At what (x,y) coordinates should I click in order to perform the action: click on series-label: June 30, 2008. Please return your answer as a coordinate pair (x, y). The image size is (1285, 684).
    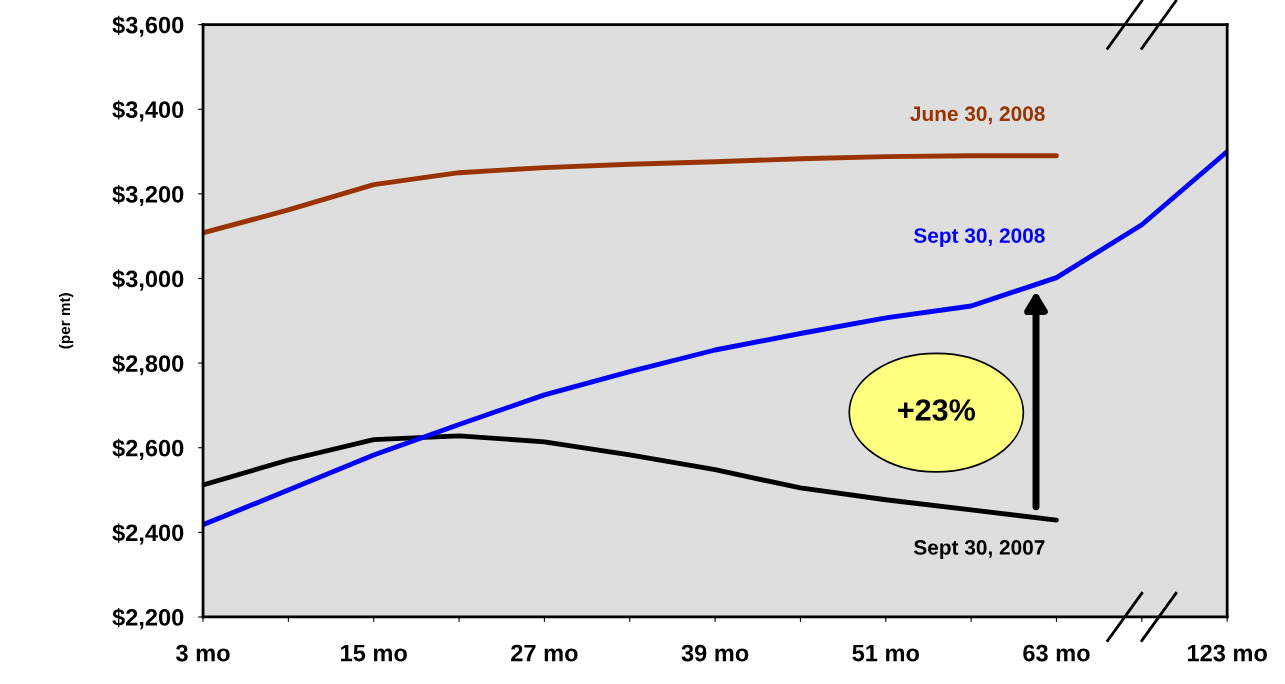
    Looking at the image, I should click on (977, 115).